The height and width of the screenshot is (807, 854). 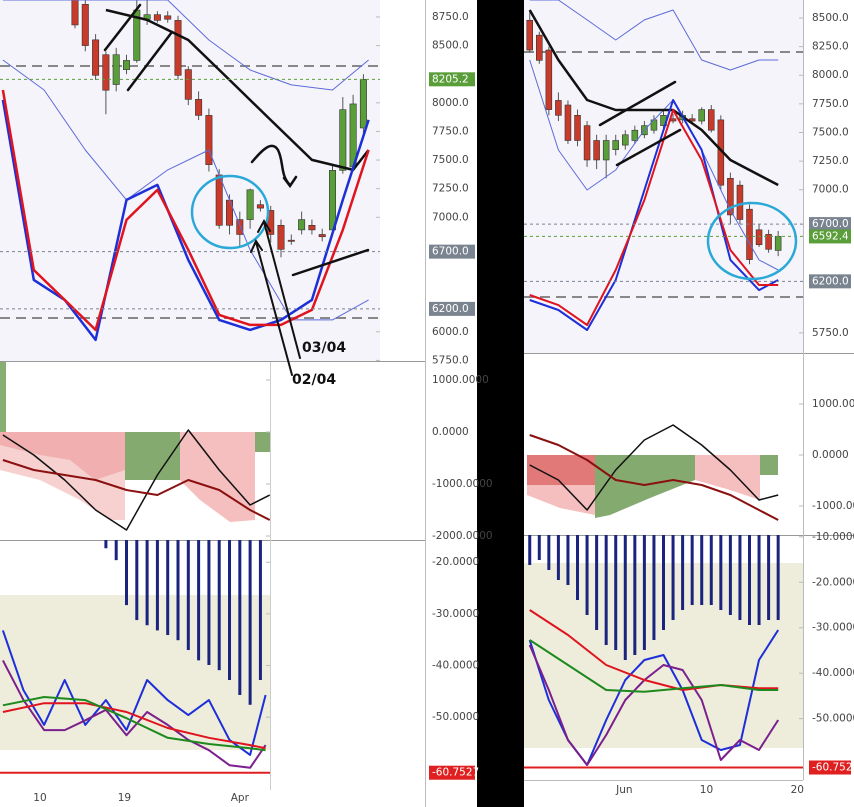 I want to click on price-box-label: 8205.2, so click(x=450, y=79).